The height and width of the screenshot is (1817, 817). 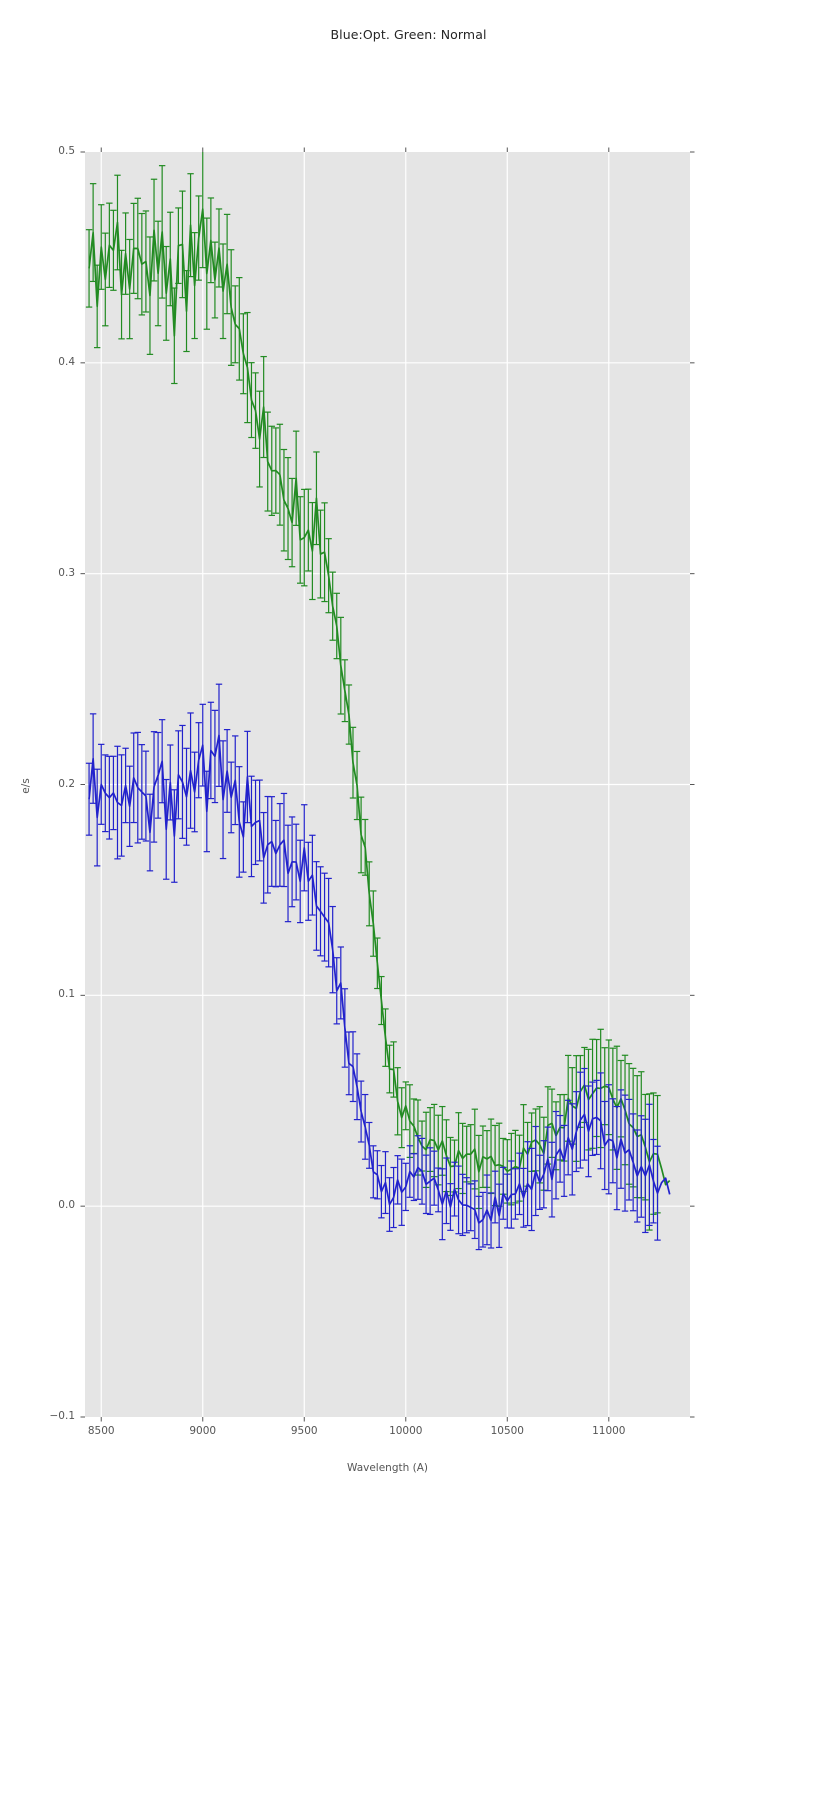 What do you see at coordinates (66, 361) in the screenshot?
I see `y-tick-label: 0.4` at bounding box center [66, 361].